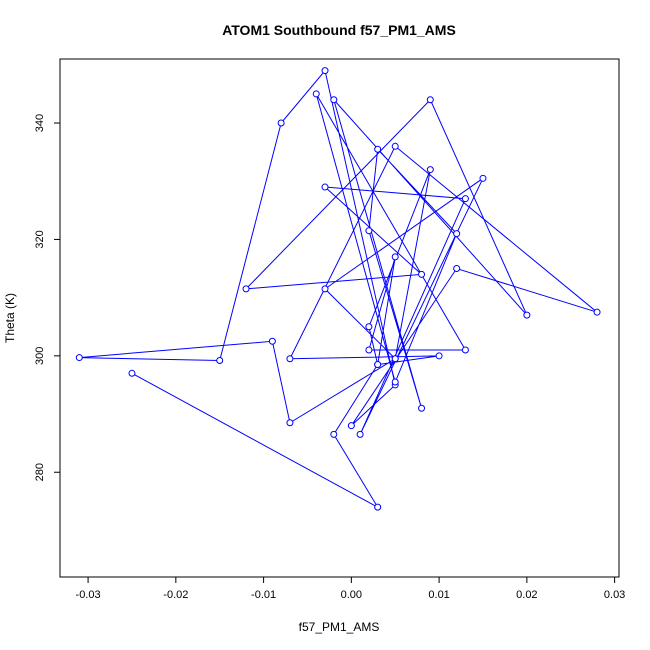  I want to click on y-tick-label: 300, so click(40, 356).